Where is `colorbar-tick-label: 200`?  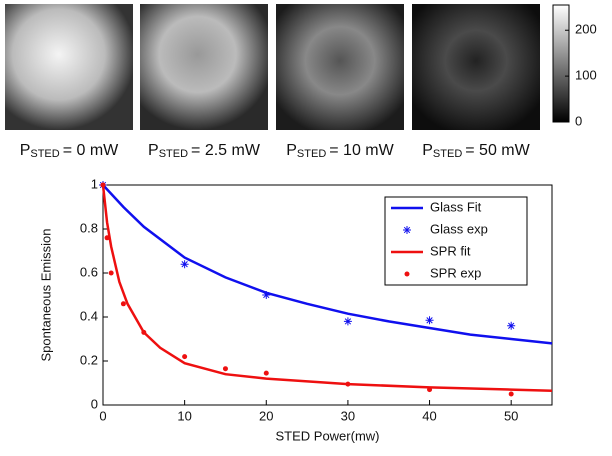
colorbar-tick-label: 200 is located at coordinates (586, 29).